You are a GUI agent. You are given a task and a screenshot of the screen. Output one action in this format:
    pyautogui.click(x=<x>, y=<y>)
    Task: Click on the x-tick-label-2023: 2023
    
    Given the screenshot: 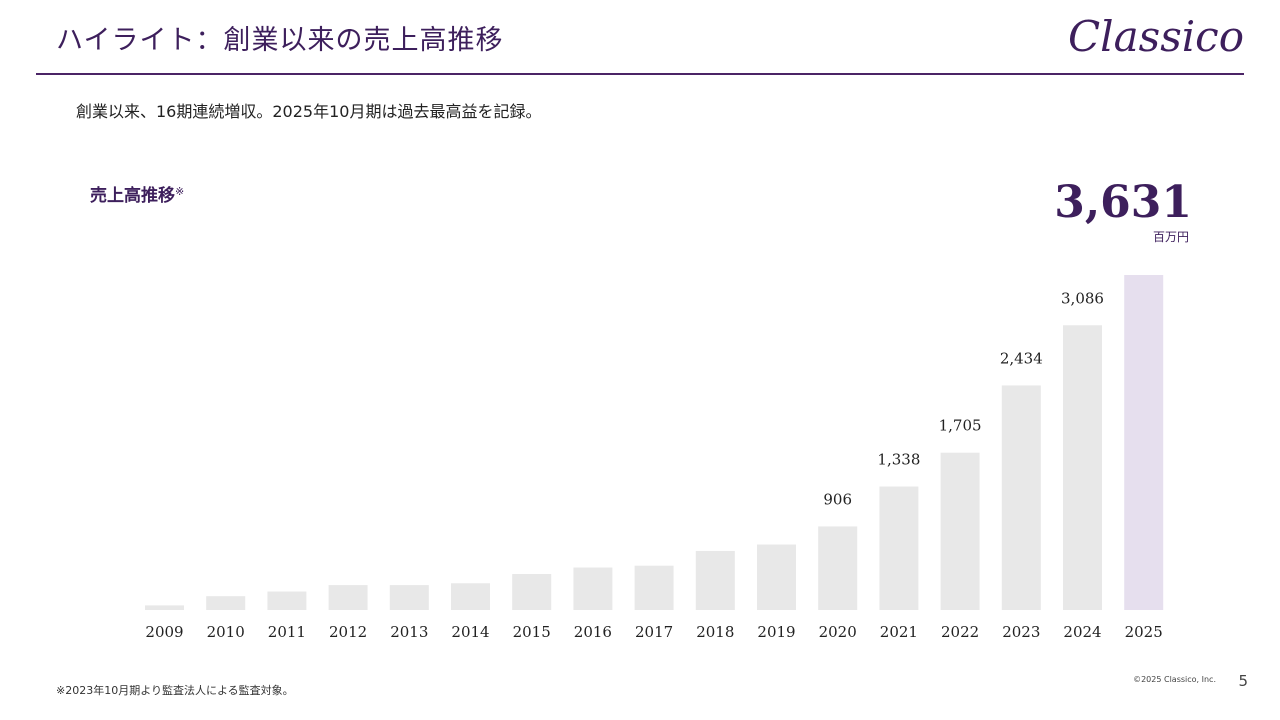 What is the action you would take?
    pyautogui.click(x=1021, y=632)
    